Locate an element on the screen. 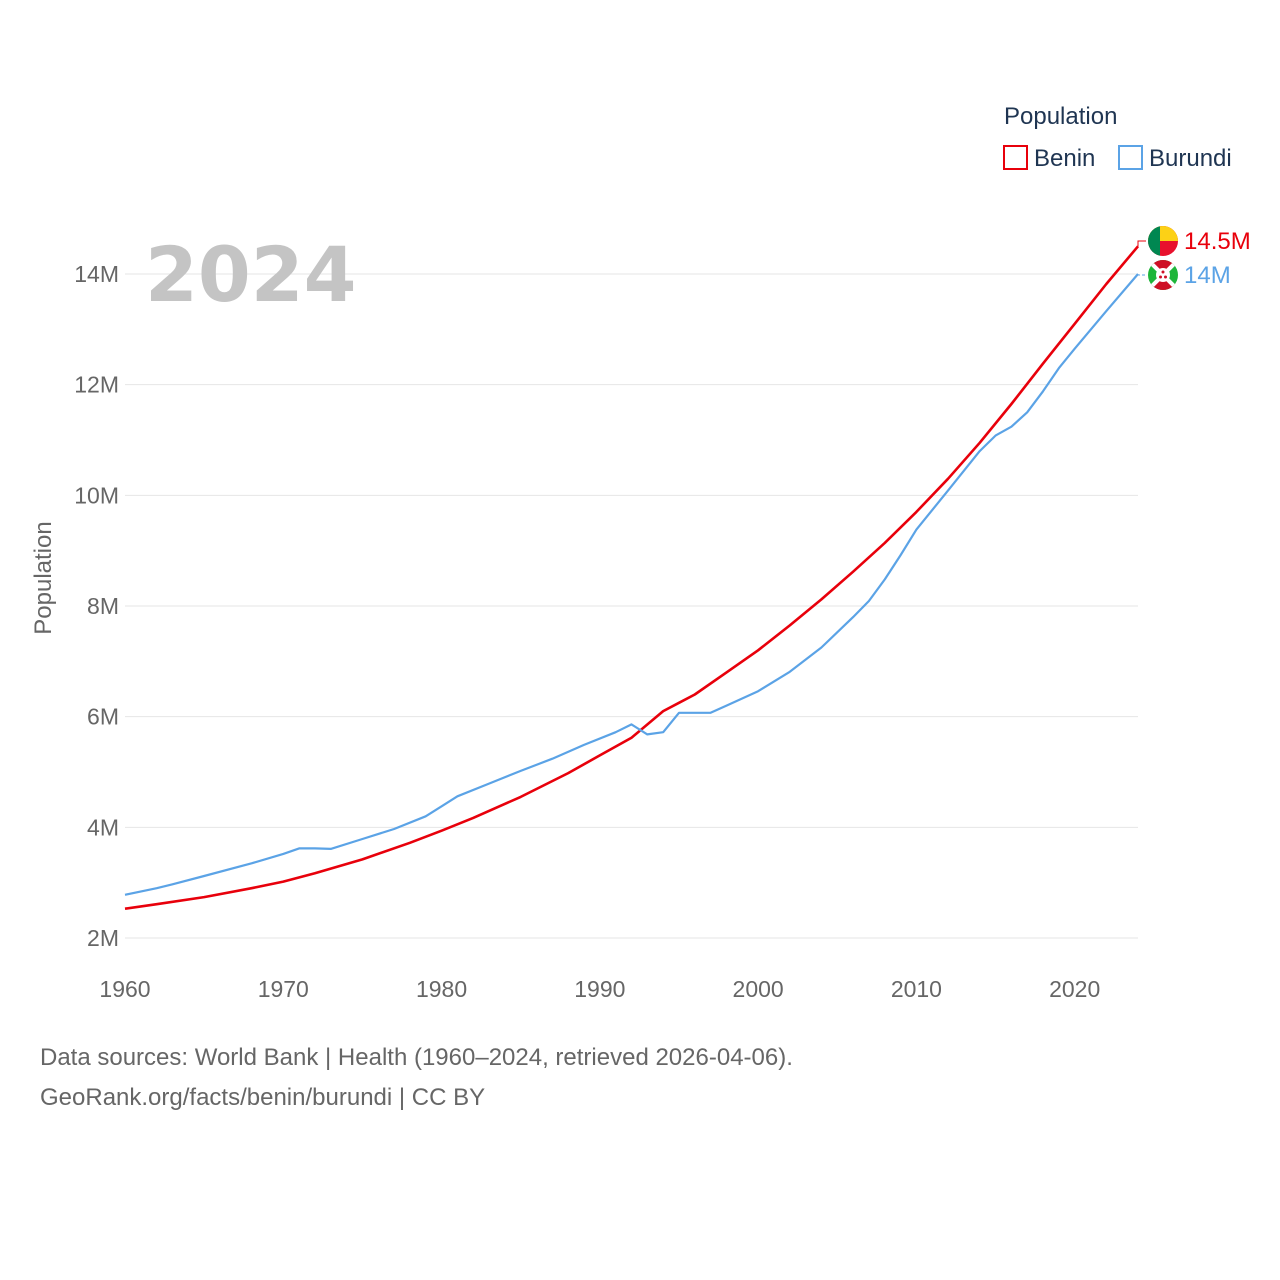 The height and width of the screenshot is (1280, 1280). burundi-flag-icon is located at coordinates (1163, 275).